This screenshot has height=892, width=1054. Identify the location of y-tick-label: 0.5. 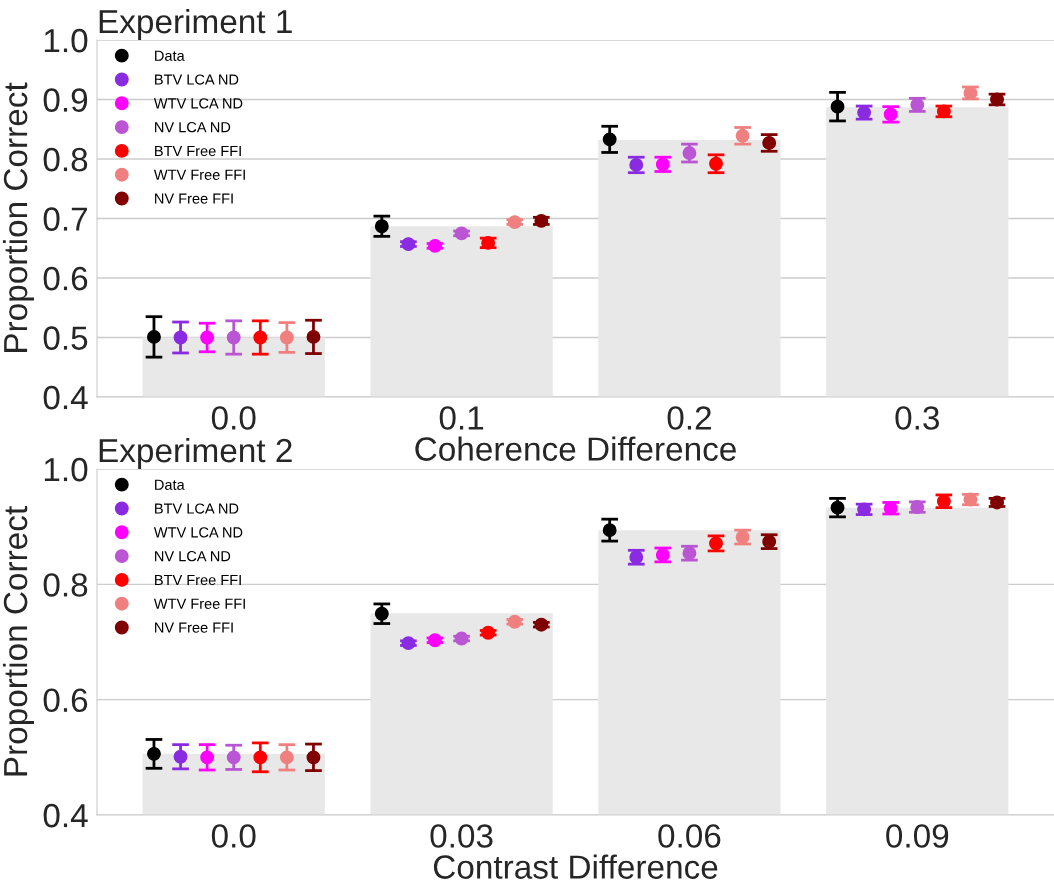
(65, 338).